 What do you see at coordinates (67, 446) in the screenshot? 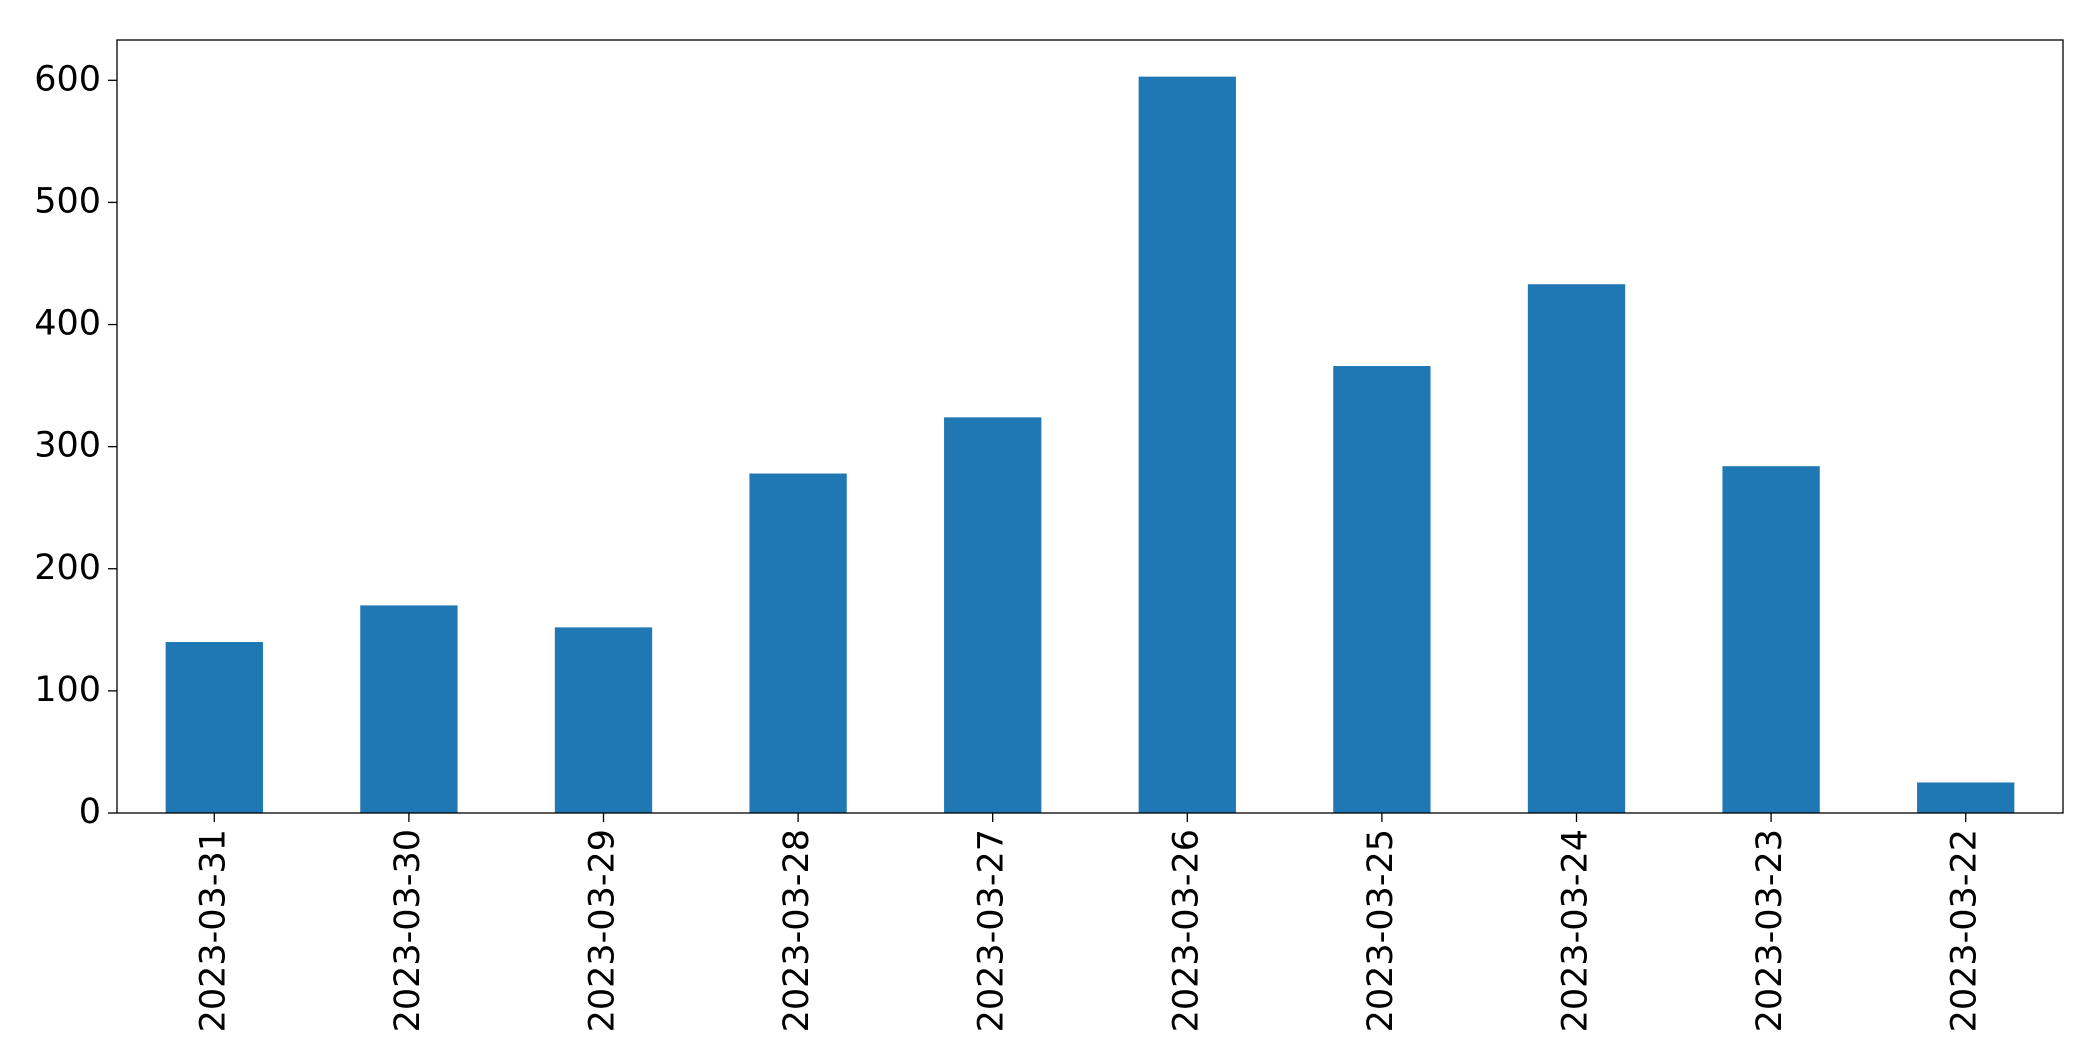
I see `y-tick-label: 300` at bounding box center [67, 446].